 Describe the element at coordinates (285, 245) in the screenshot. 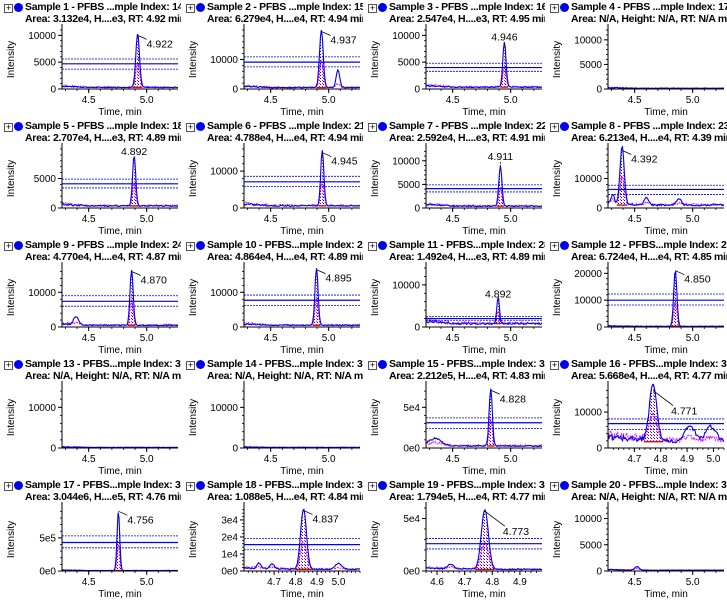

I see `panel-title: Sample 10 - PFBS...mple Index: 25)` at that location.